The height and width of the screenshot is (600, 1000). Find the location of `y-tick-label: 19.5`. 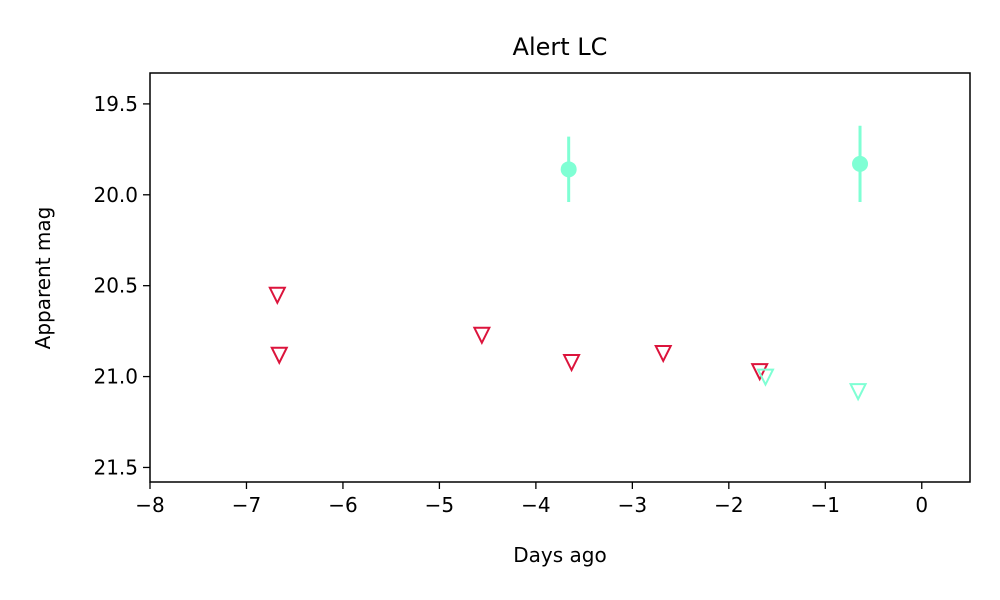

y-tick-label: 19.5 is located at coordinates (115, 104).